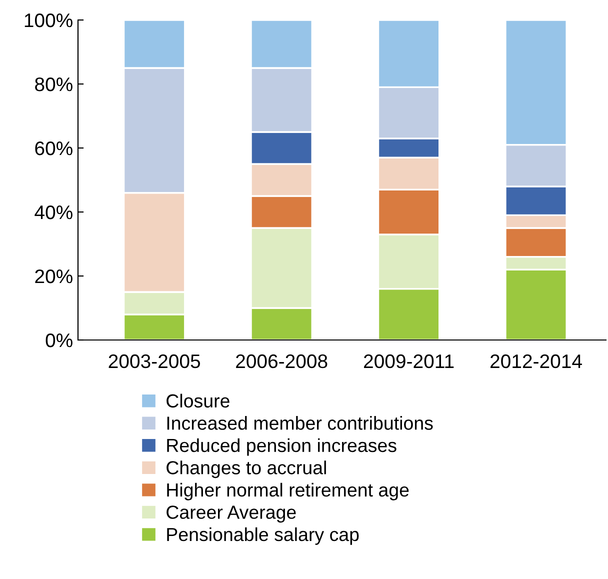 Image resolution: width=608 pixels, height=579 pixels. Describe the element at coordinates (48, 20) in the screenshot. I see `y-tick-label: 100%` at that location.